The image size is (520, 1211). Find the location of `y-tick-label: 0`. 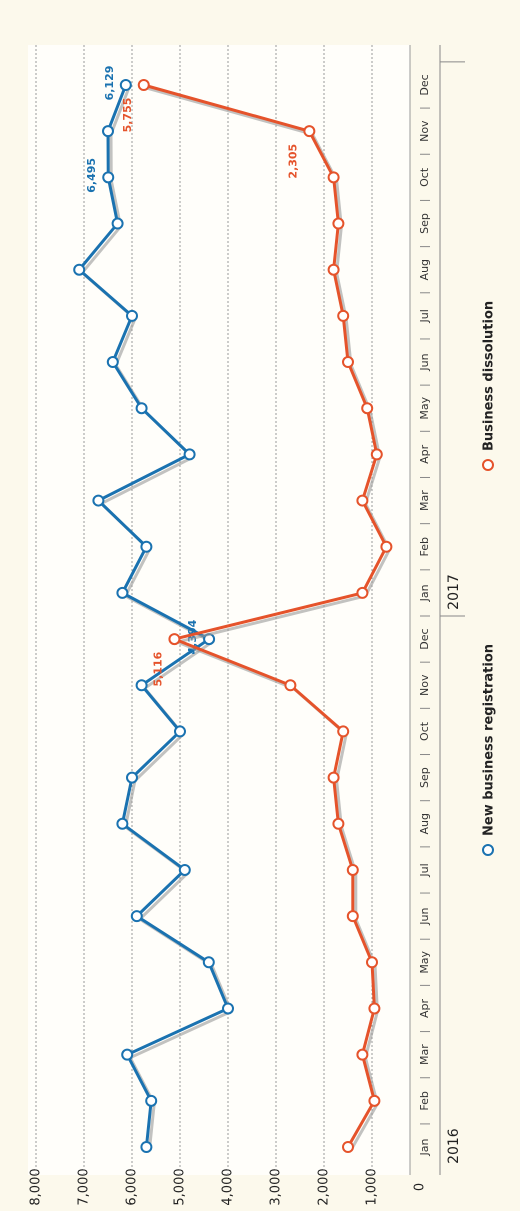

y-tick-label: 0 is located at coordinates (420, 1187).